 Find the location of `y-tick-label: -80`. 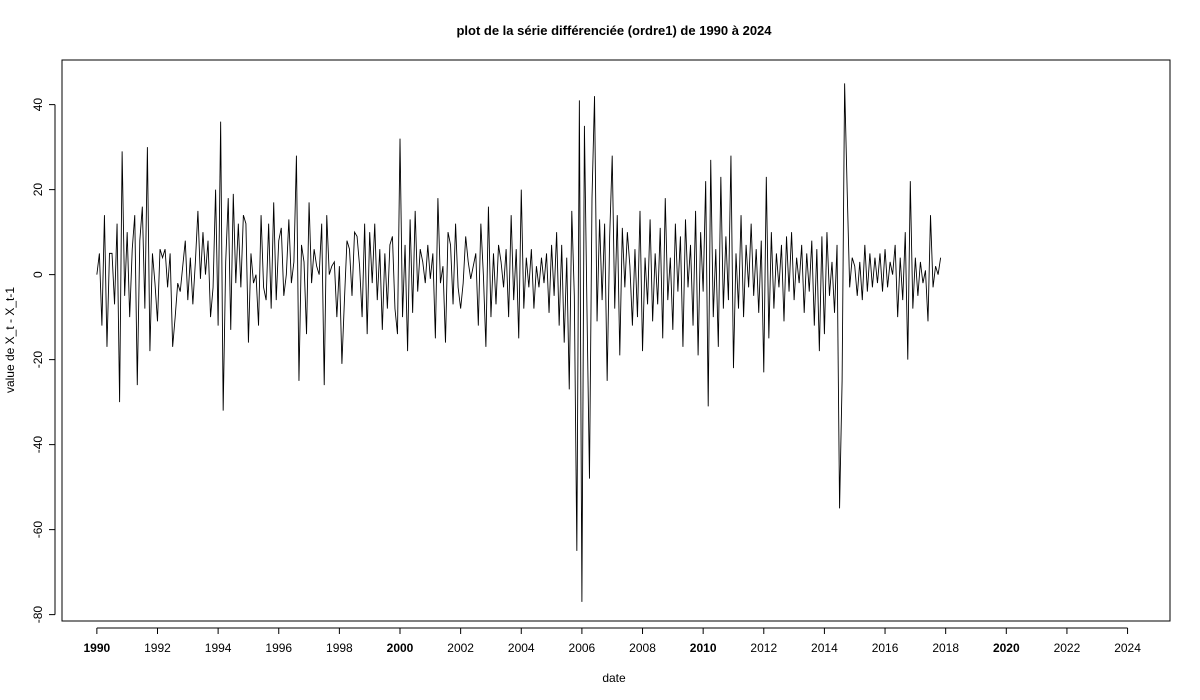

y-tick-label: -80 is located at coordinates (38, 615).